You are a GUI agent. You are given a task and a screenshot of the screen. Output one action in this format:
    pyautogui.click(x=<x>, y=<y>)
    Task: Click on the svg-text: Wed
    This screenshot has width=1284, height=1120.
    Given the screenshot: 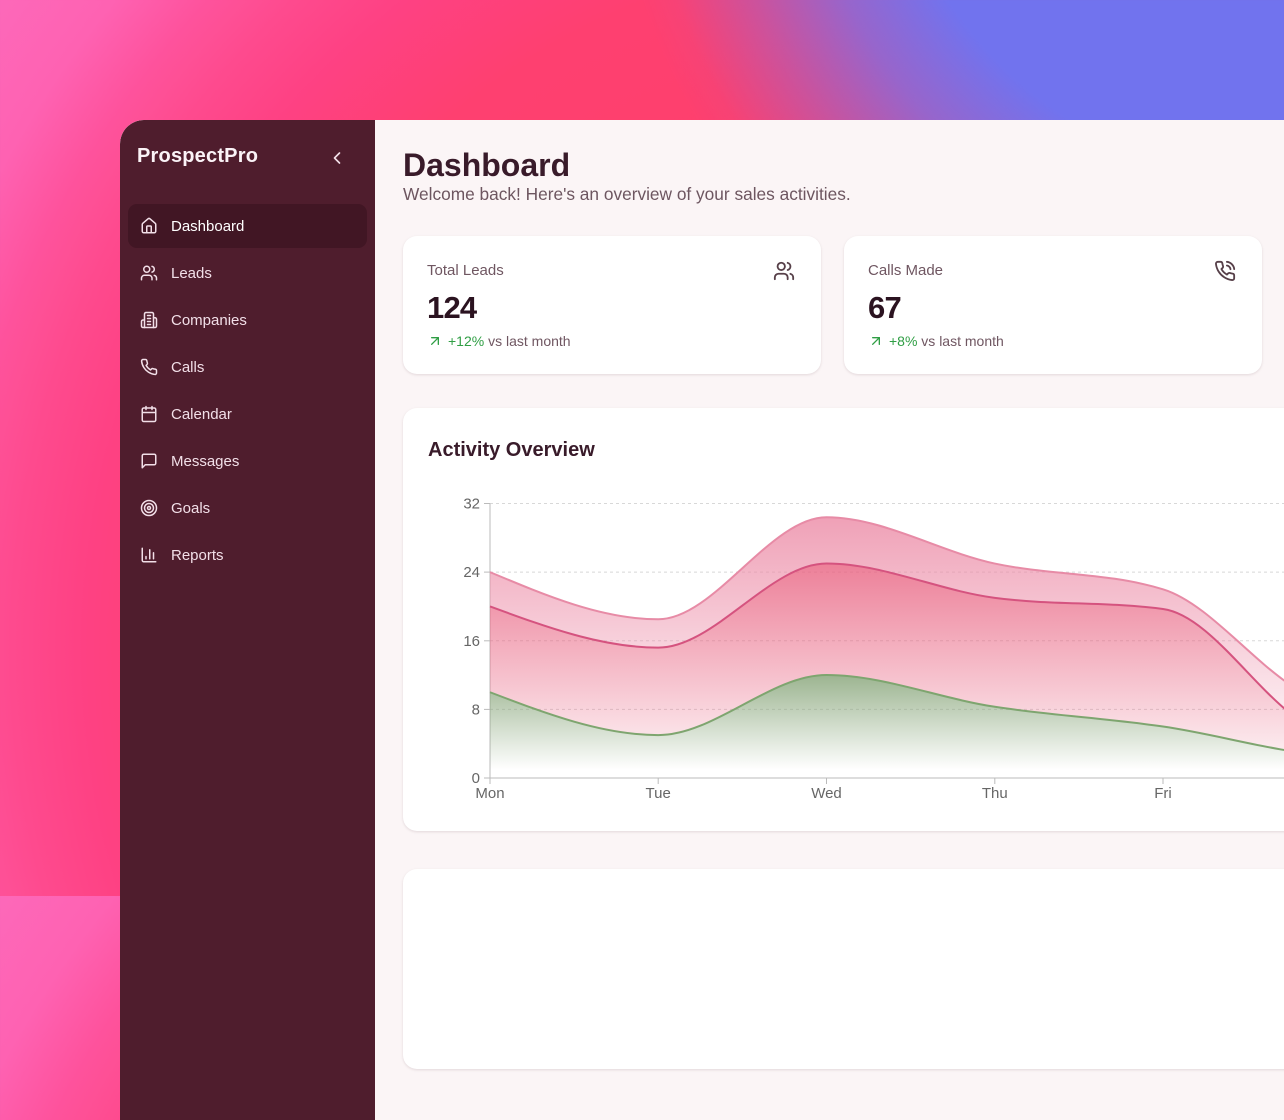 What is the action you would take?
    pyautogui.click(x=826, y=793)
    